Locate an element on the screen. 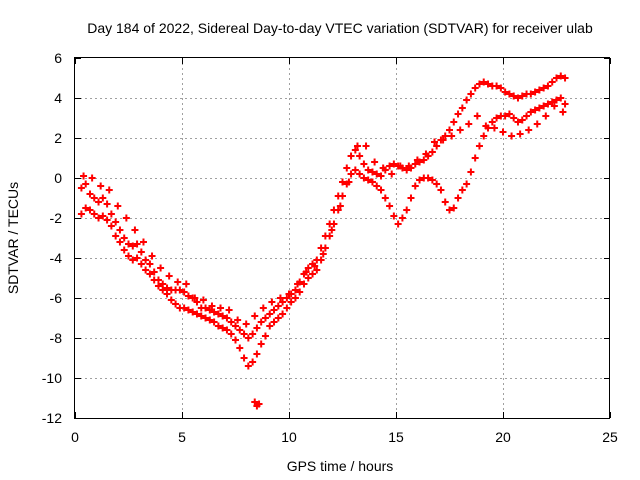 This screenshot has height=480, width=640. x-tick-label: 0 is located at coordinates (75, 437).